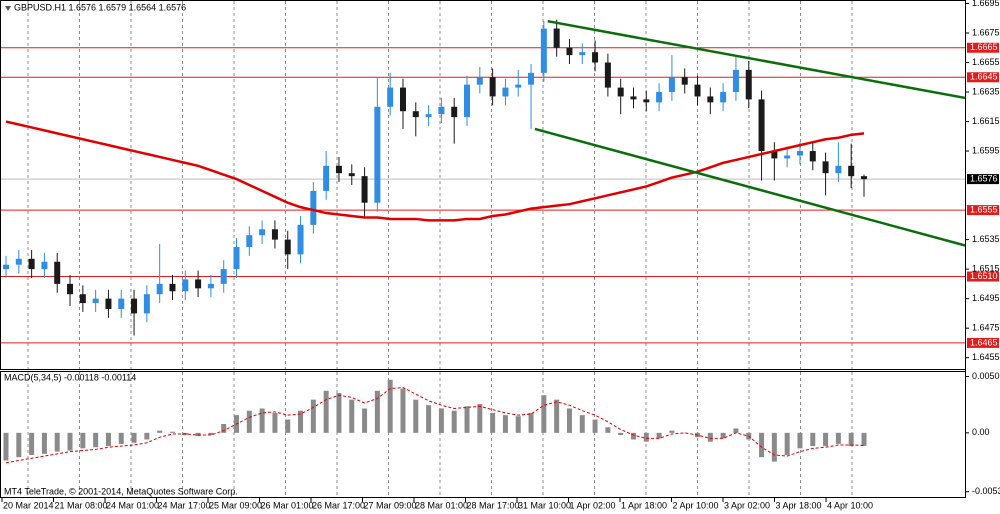 The width and height of the screenshot is (1000, 514). I want to click on level-label: 1.6465, so click(984, 342).